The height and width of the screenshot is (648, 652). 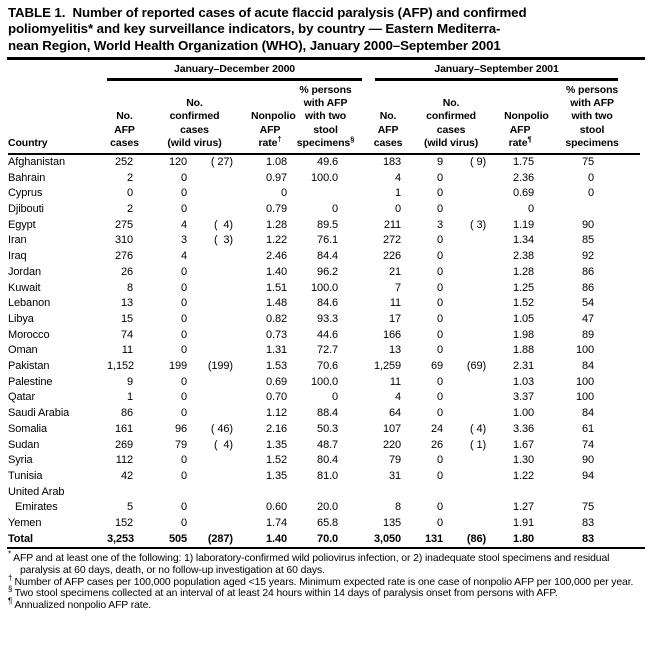 What do you see at coordinates (276, 318) in the screenshot?
I see `cell-nonpolio-afp-rate-2000: 0.82` at bounding box center [276, 318].